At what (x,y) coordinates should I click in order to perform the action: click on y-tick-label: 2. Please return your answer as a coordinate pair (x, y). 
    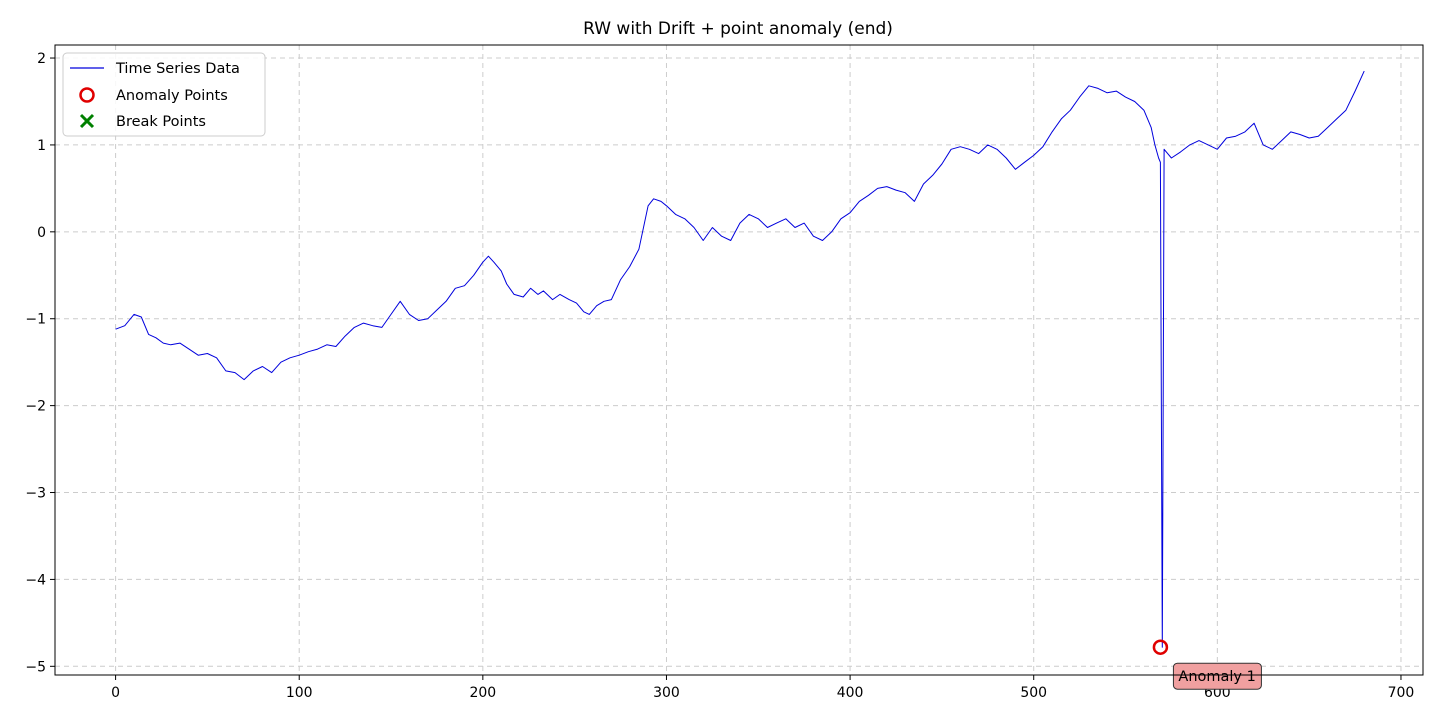
    Looking at the image, I should click on (41, 59).